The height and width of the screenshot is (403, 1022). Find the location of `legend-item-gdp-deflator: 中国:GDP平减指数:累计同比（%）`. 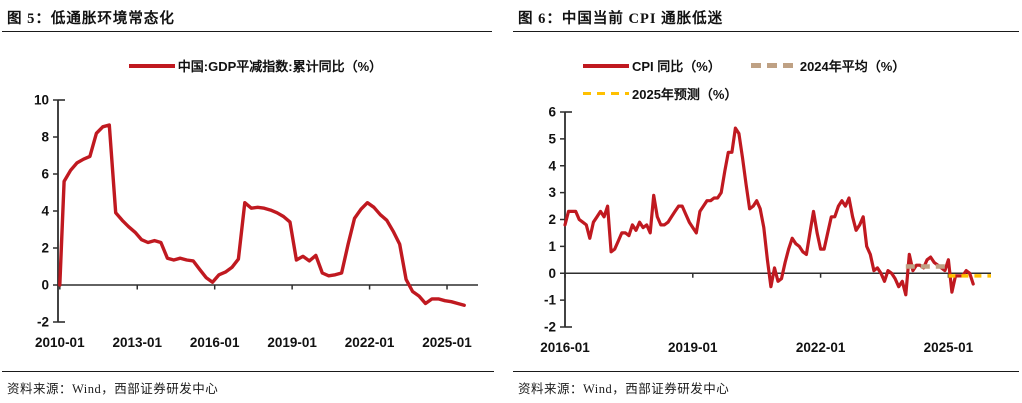

legend-item-gdp-deflator: 中国:GDP平减指数:累计同比（%） is located at coordinates (255, 65).